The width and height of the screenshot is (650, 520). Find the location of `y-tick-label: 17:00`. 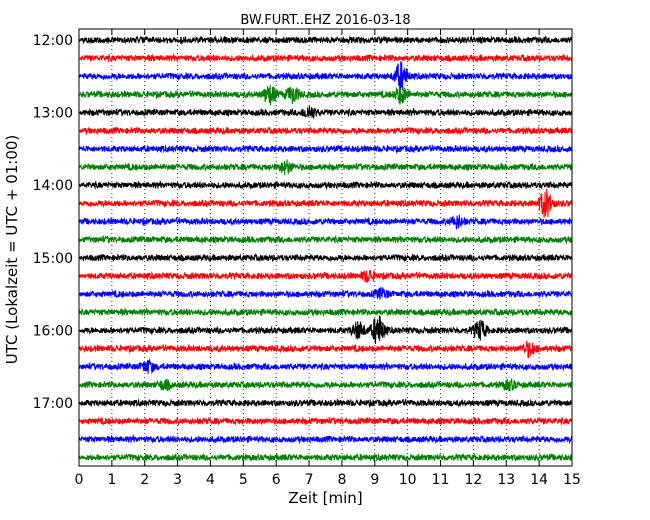

y-tick-label: 17:00 is located at coordinates (53, 404).